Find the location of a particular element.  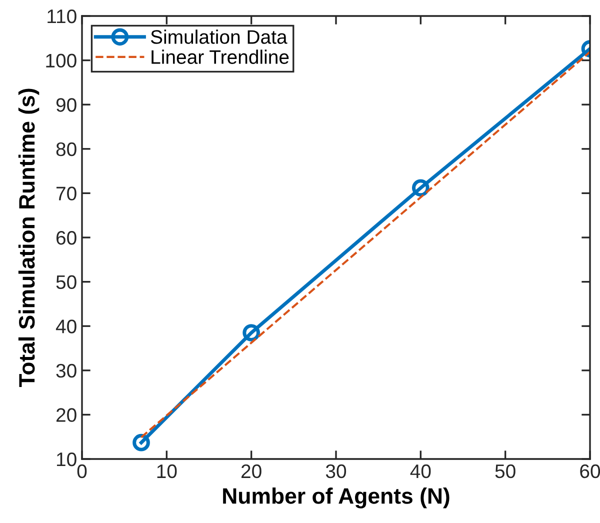

y-tick-label: 90 is located at coordinates (66, 105).